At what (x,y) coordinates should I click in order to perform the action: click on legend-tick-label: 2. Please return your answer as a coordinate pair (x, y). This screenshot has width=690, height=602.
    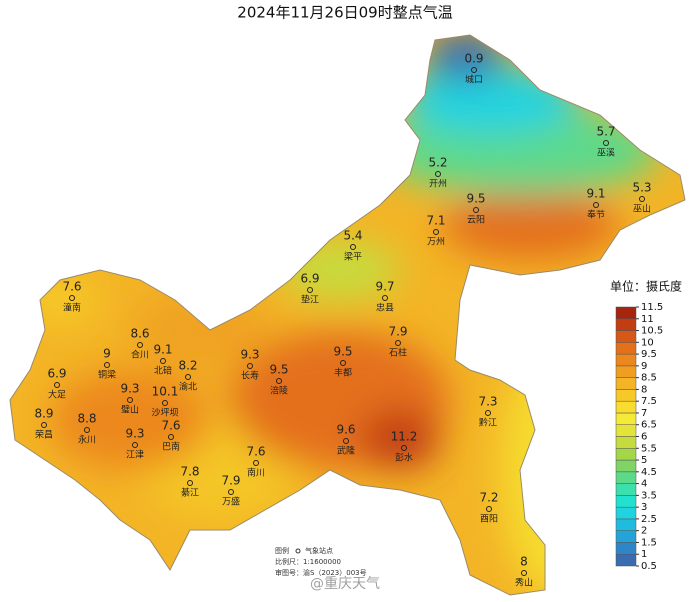
    Looking at the image, I should click on (644, 531).